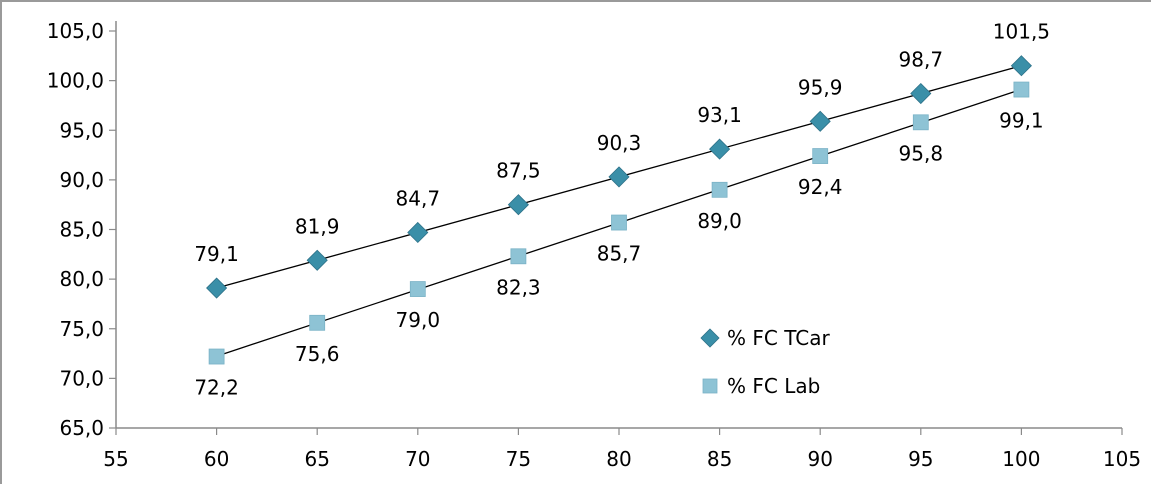  Describe the element at coordinates (418, 320) in the screenshot. I see `data-label: 79,0` at that location.